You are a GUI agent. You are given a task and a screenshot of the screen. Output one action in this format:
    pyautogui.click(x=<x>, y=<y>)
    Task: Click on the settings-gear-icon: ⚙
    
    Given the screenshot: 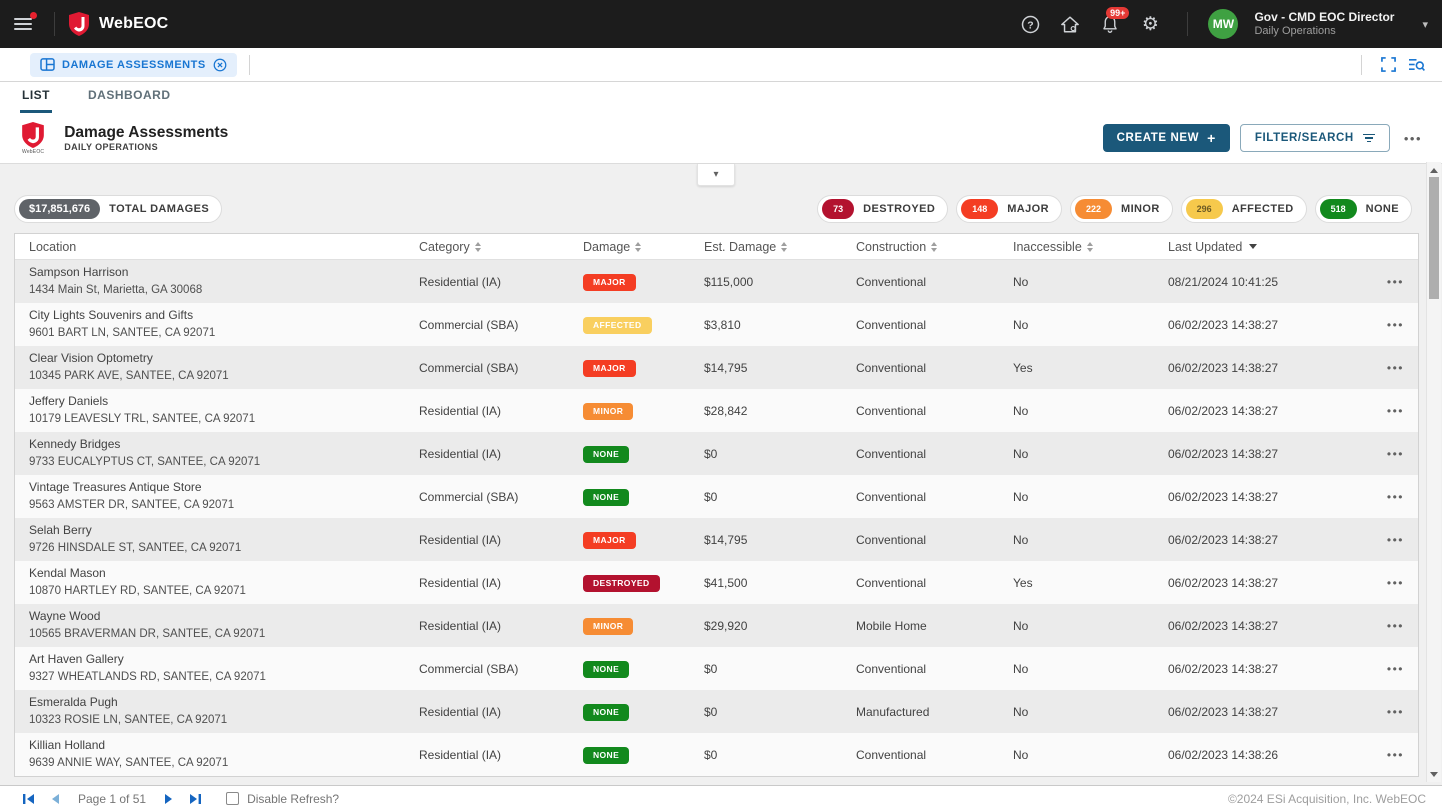 What is the action you would take?
    pyautogui.click(x=1150, y=24)
    